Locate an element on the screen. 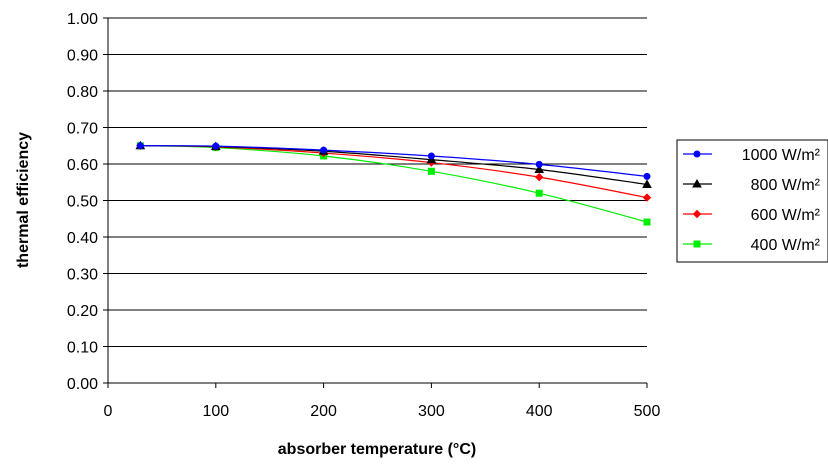 The width and height of the screenshot is (828, 464). x-tick-labels: 0 100 200 300 400 500 is located at coordinates (382, 411).